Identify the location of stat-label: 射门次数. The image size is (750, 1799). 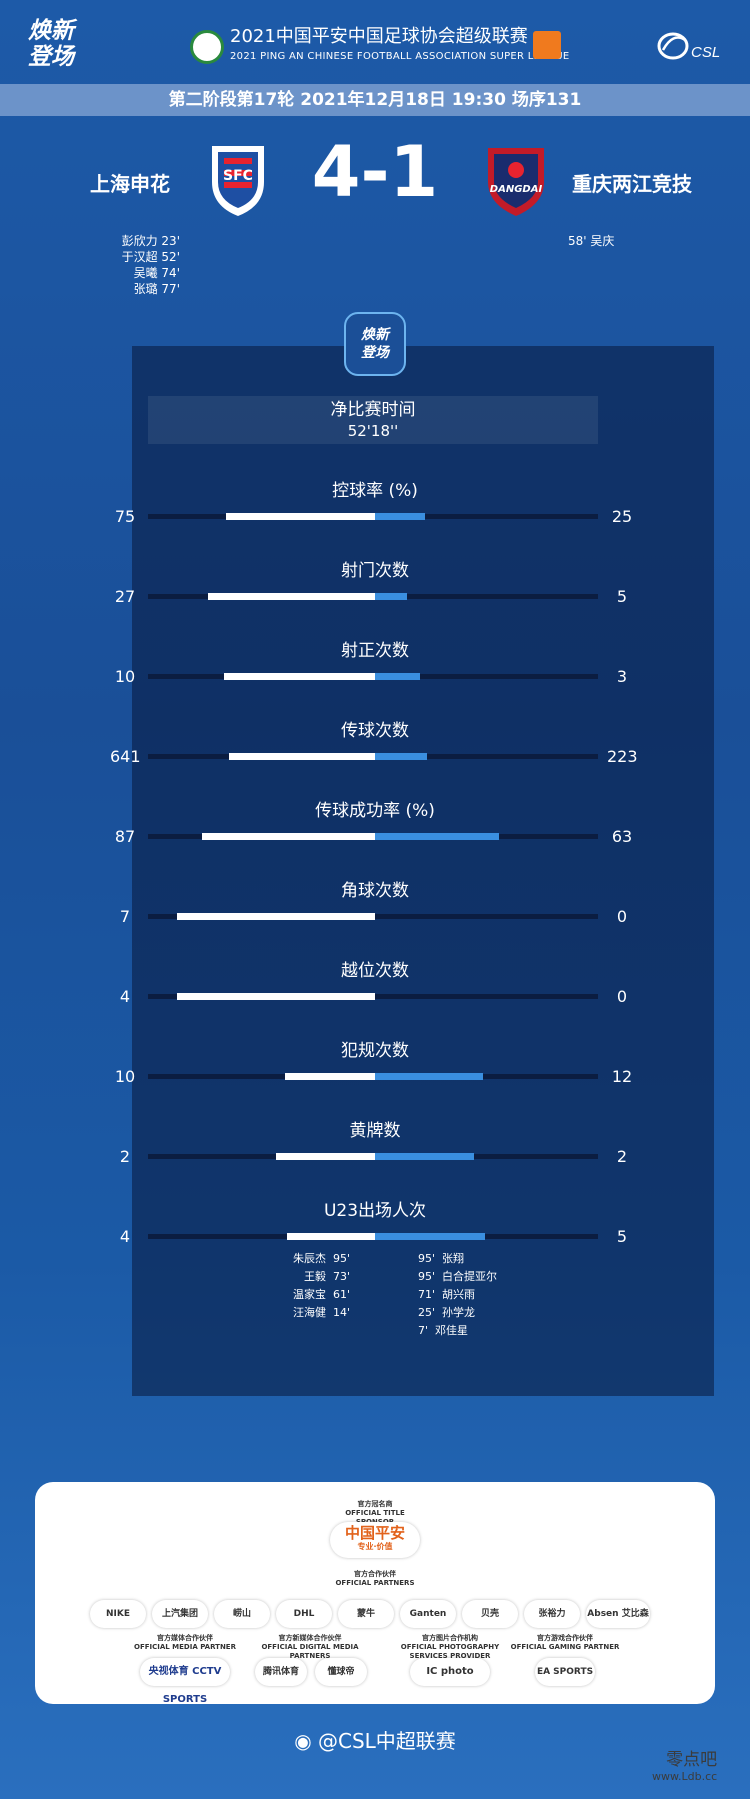
(375, 571).